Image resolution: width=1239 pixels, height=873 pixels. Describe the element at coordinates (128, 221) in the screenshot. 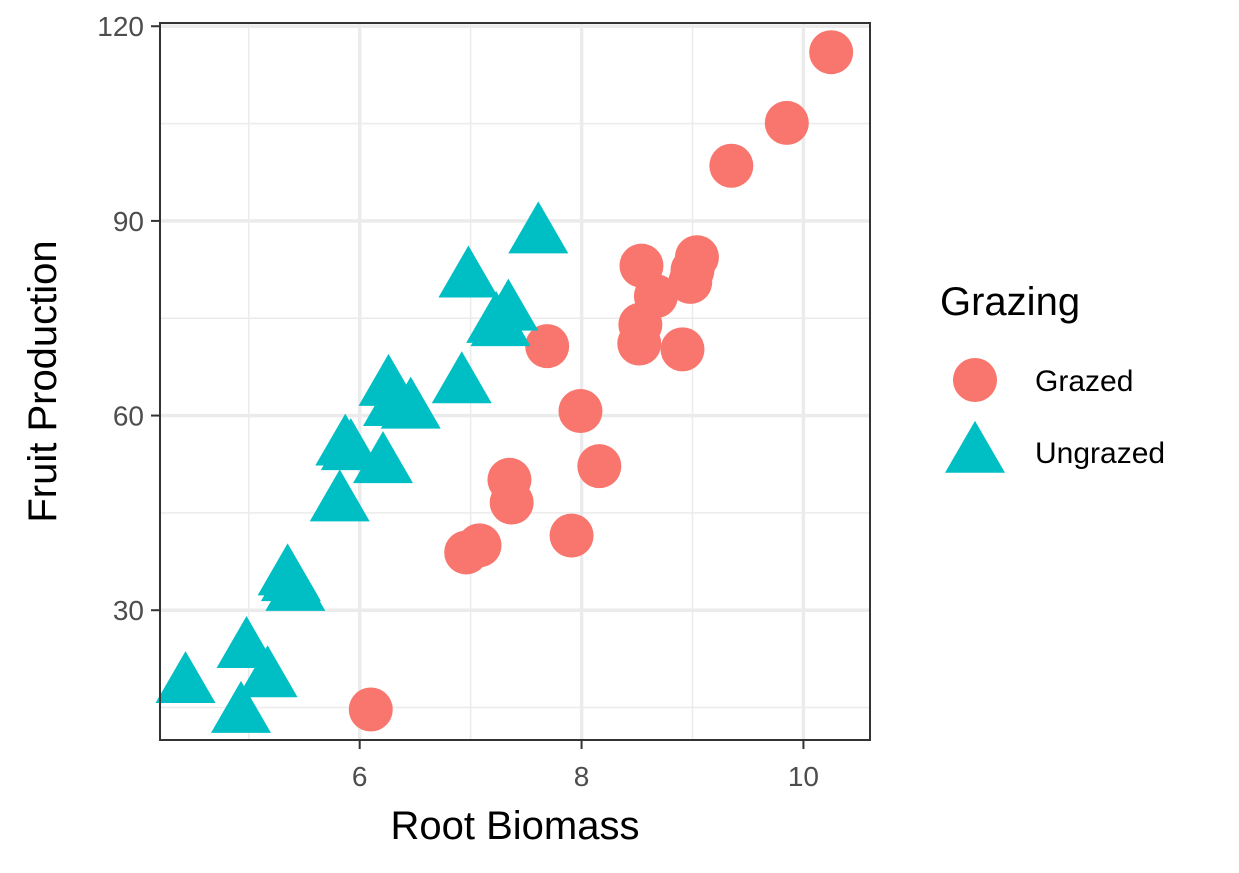

I see `y-tick-label: 90` at that location.